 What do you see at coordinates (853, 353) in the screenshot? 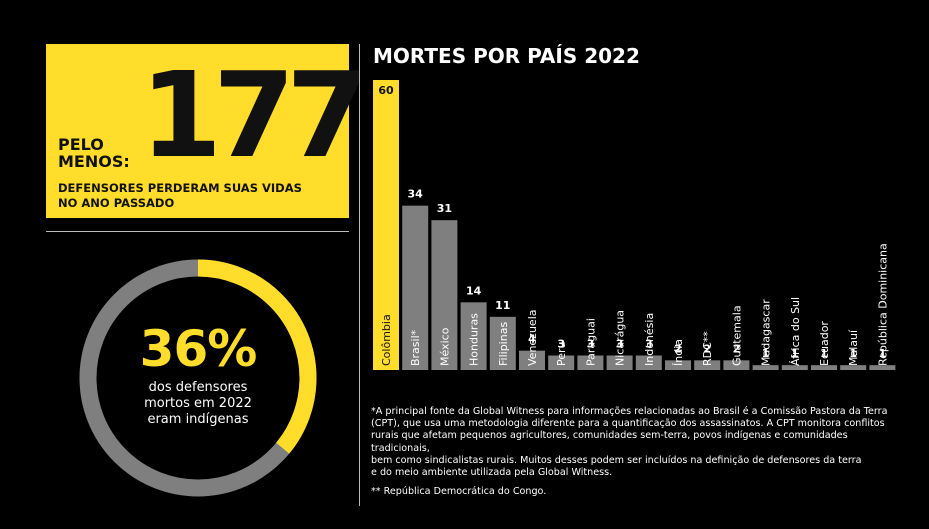
I see `bar-value-label-16: 1` at bounding box center [853, 353].